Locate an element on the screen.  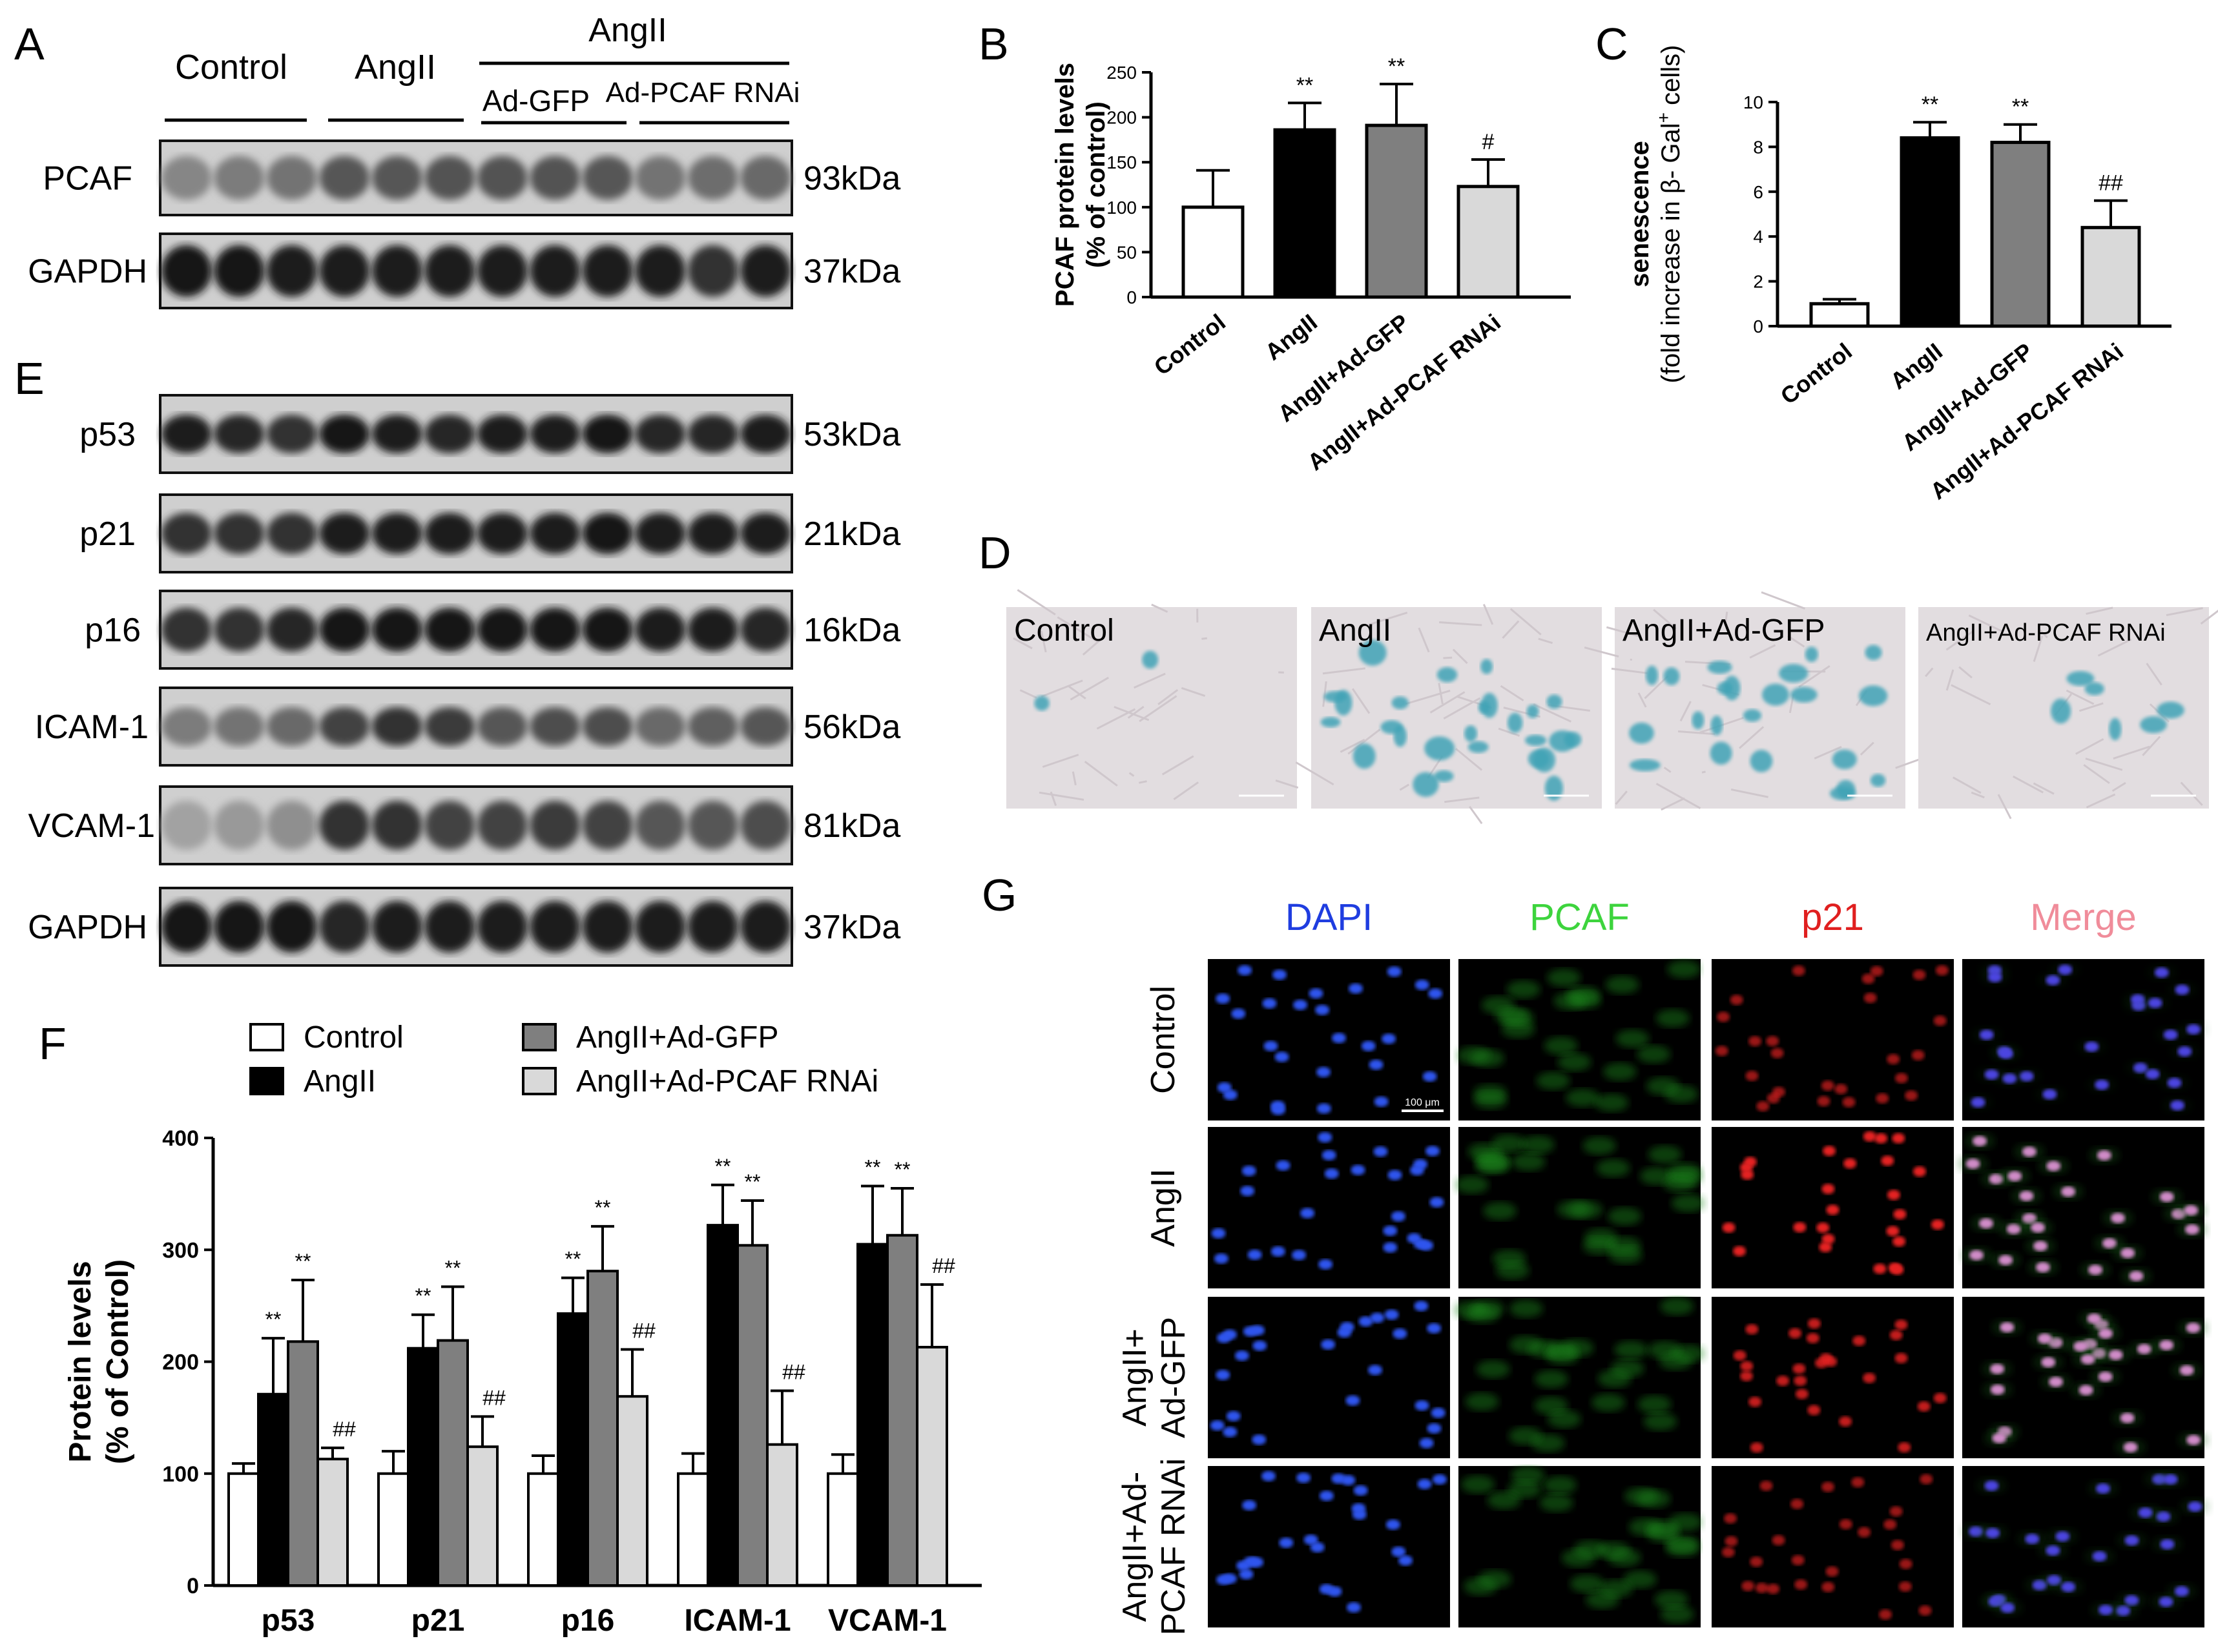
y-tick-label: 10 is located at coordinates (1753, 102).